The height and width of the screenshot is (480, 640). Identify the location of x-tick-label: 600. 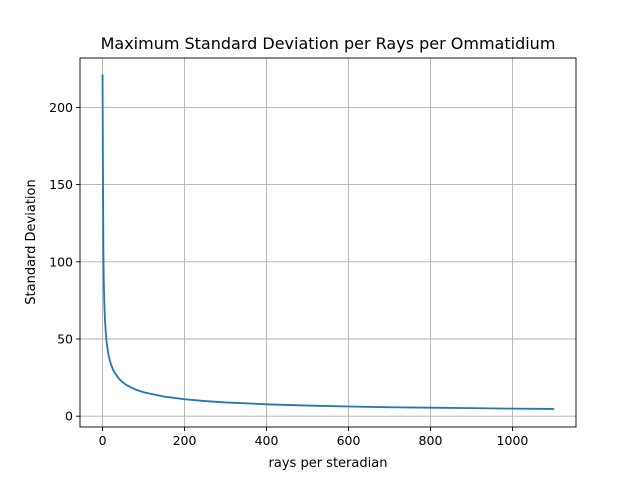
(349, 440).